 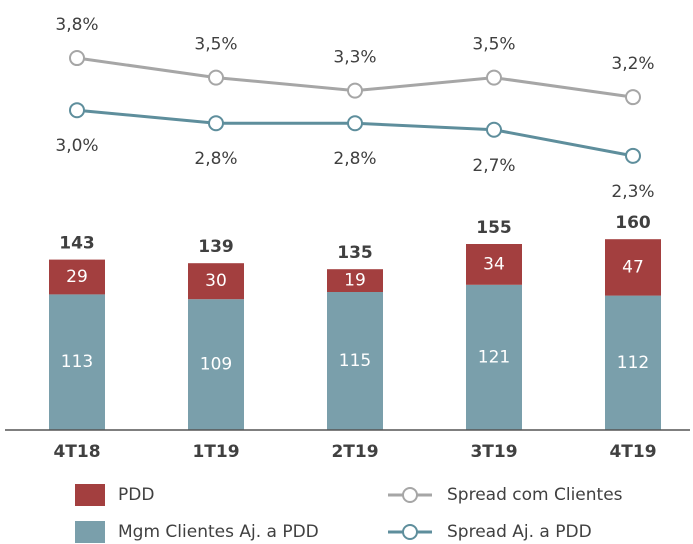 I want to click on bar-value-label: 115, so click(x=355, y=361).